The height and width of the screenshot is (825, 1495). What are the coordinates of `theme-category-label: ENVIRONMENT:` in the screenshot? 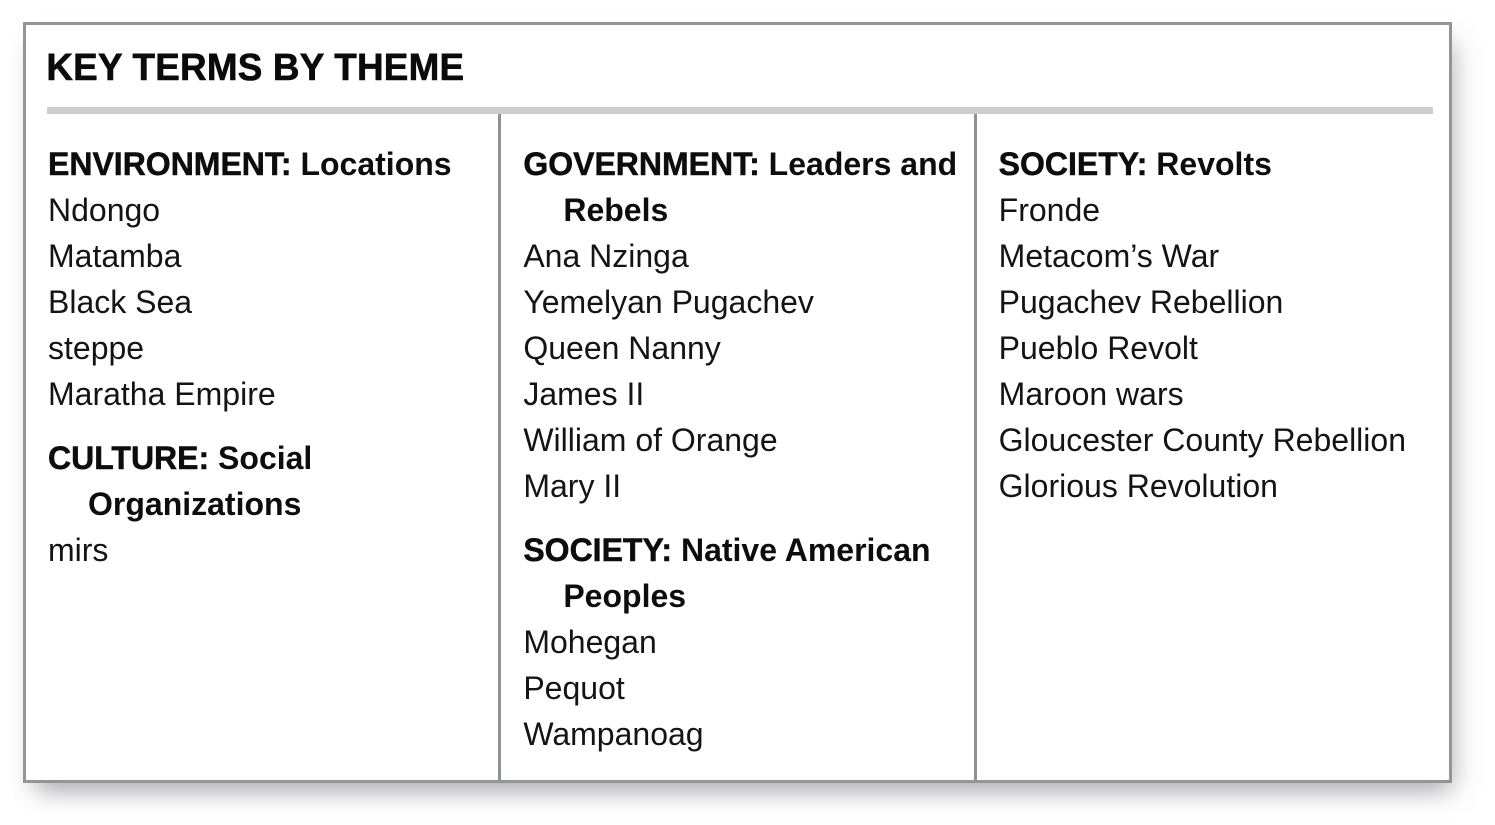 It's located at (170, 164).